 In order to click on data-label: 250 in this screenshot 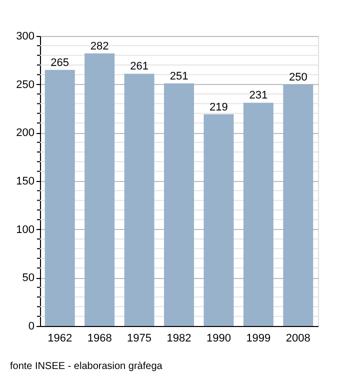, I will do `click(298, 77)`.